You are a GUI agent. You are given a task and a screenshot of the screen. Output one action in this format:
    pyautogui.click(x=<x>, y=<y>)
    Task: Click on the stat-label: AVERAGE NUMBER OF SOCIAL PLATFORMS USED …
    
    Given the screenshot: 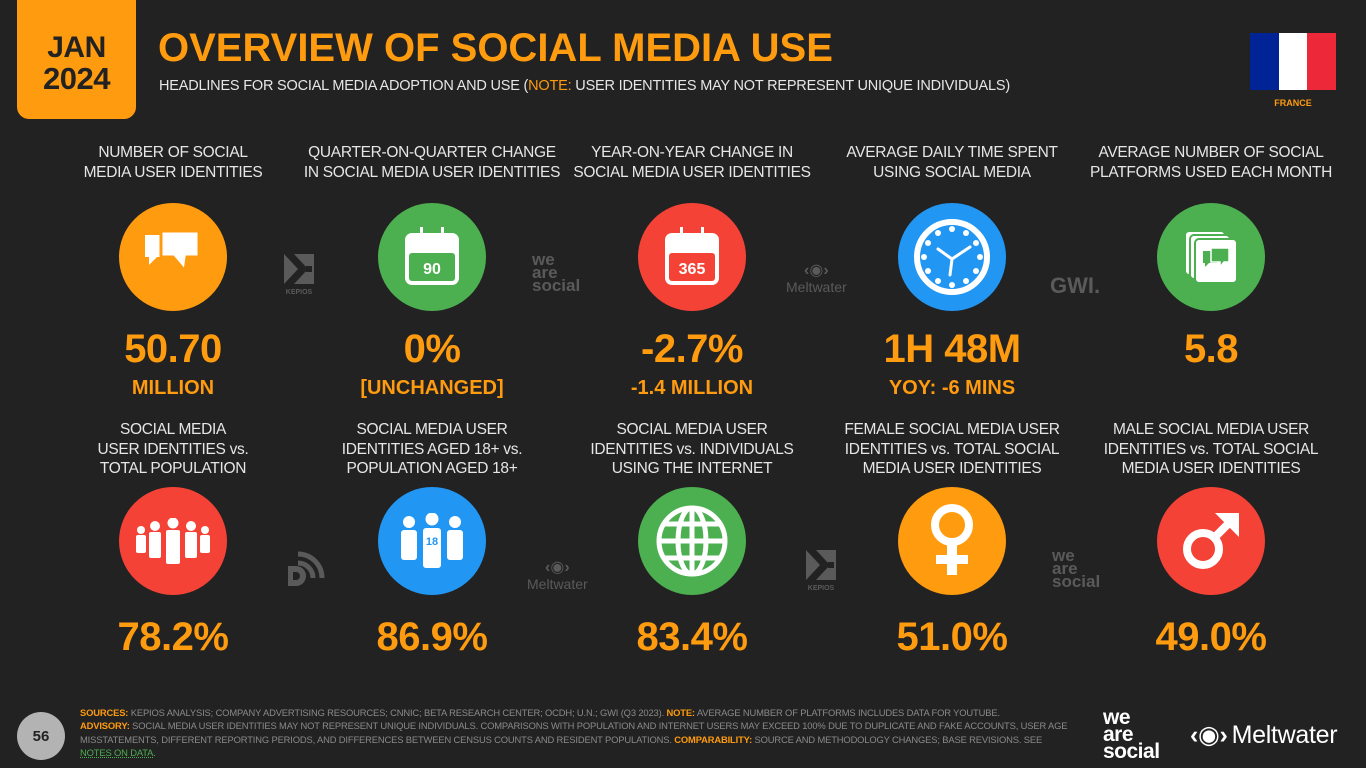 What is the action you would take?
    pyautogui.click(x=1211, y=162)
    